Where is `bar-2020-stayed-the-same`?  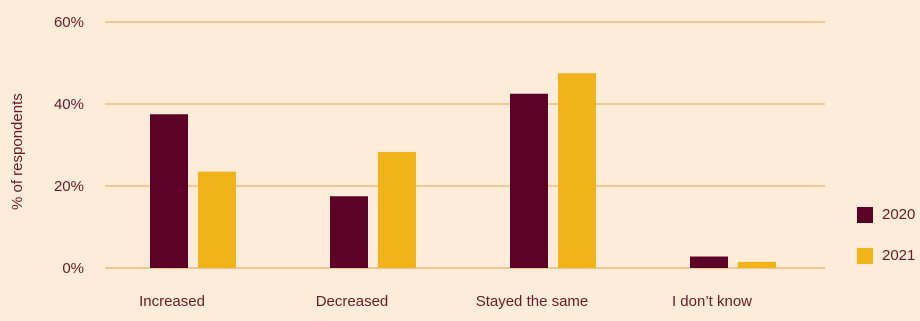
bar-2020-stayed-the-same is located at coordinates (529, 180).